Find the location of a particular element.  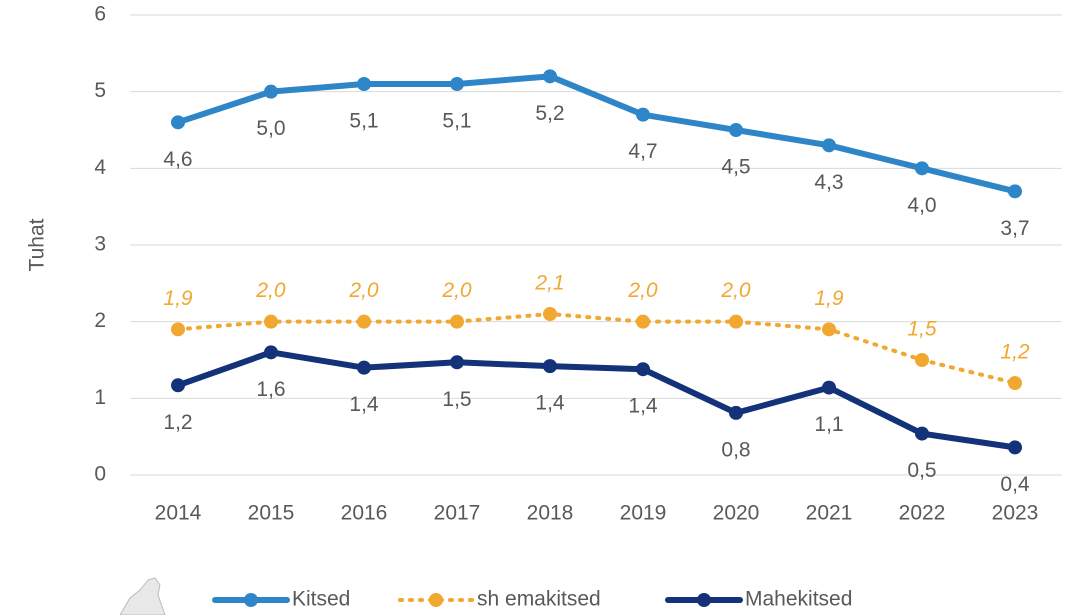

y-tick-label: 6 is located at coordinates (100, 14).